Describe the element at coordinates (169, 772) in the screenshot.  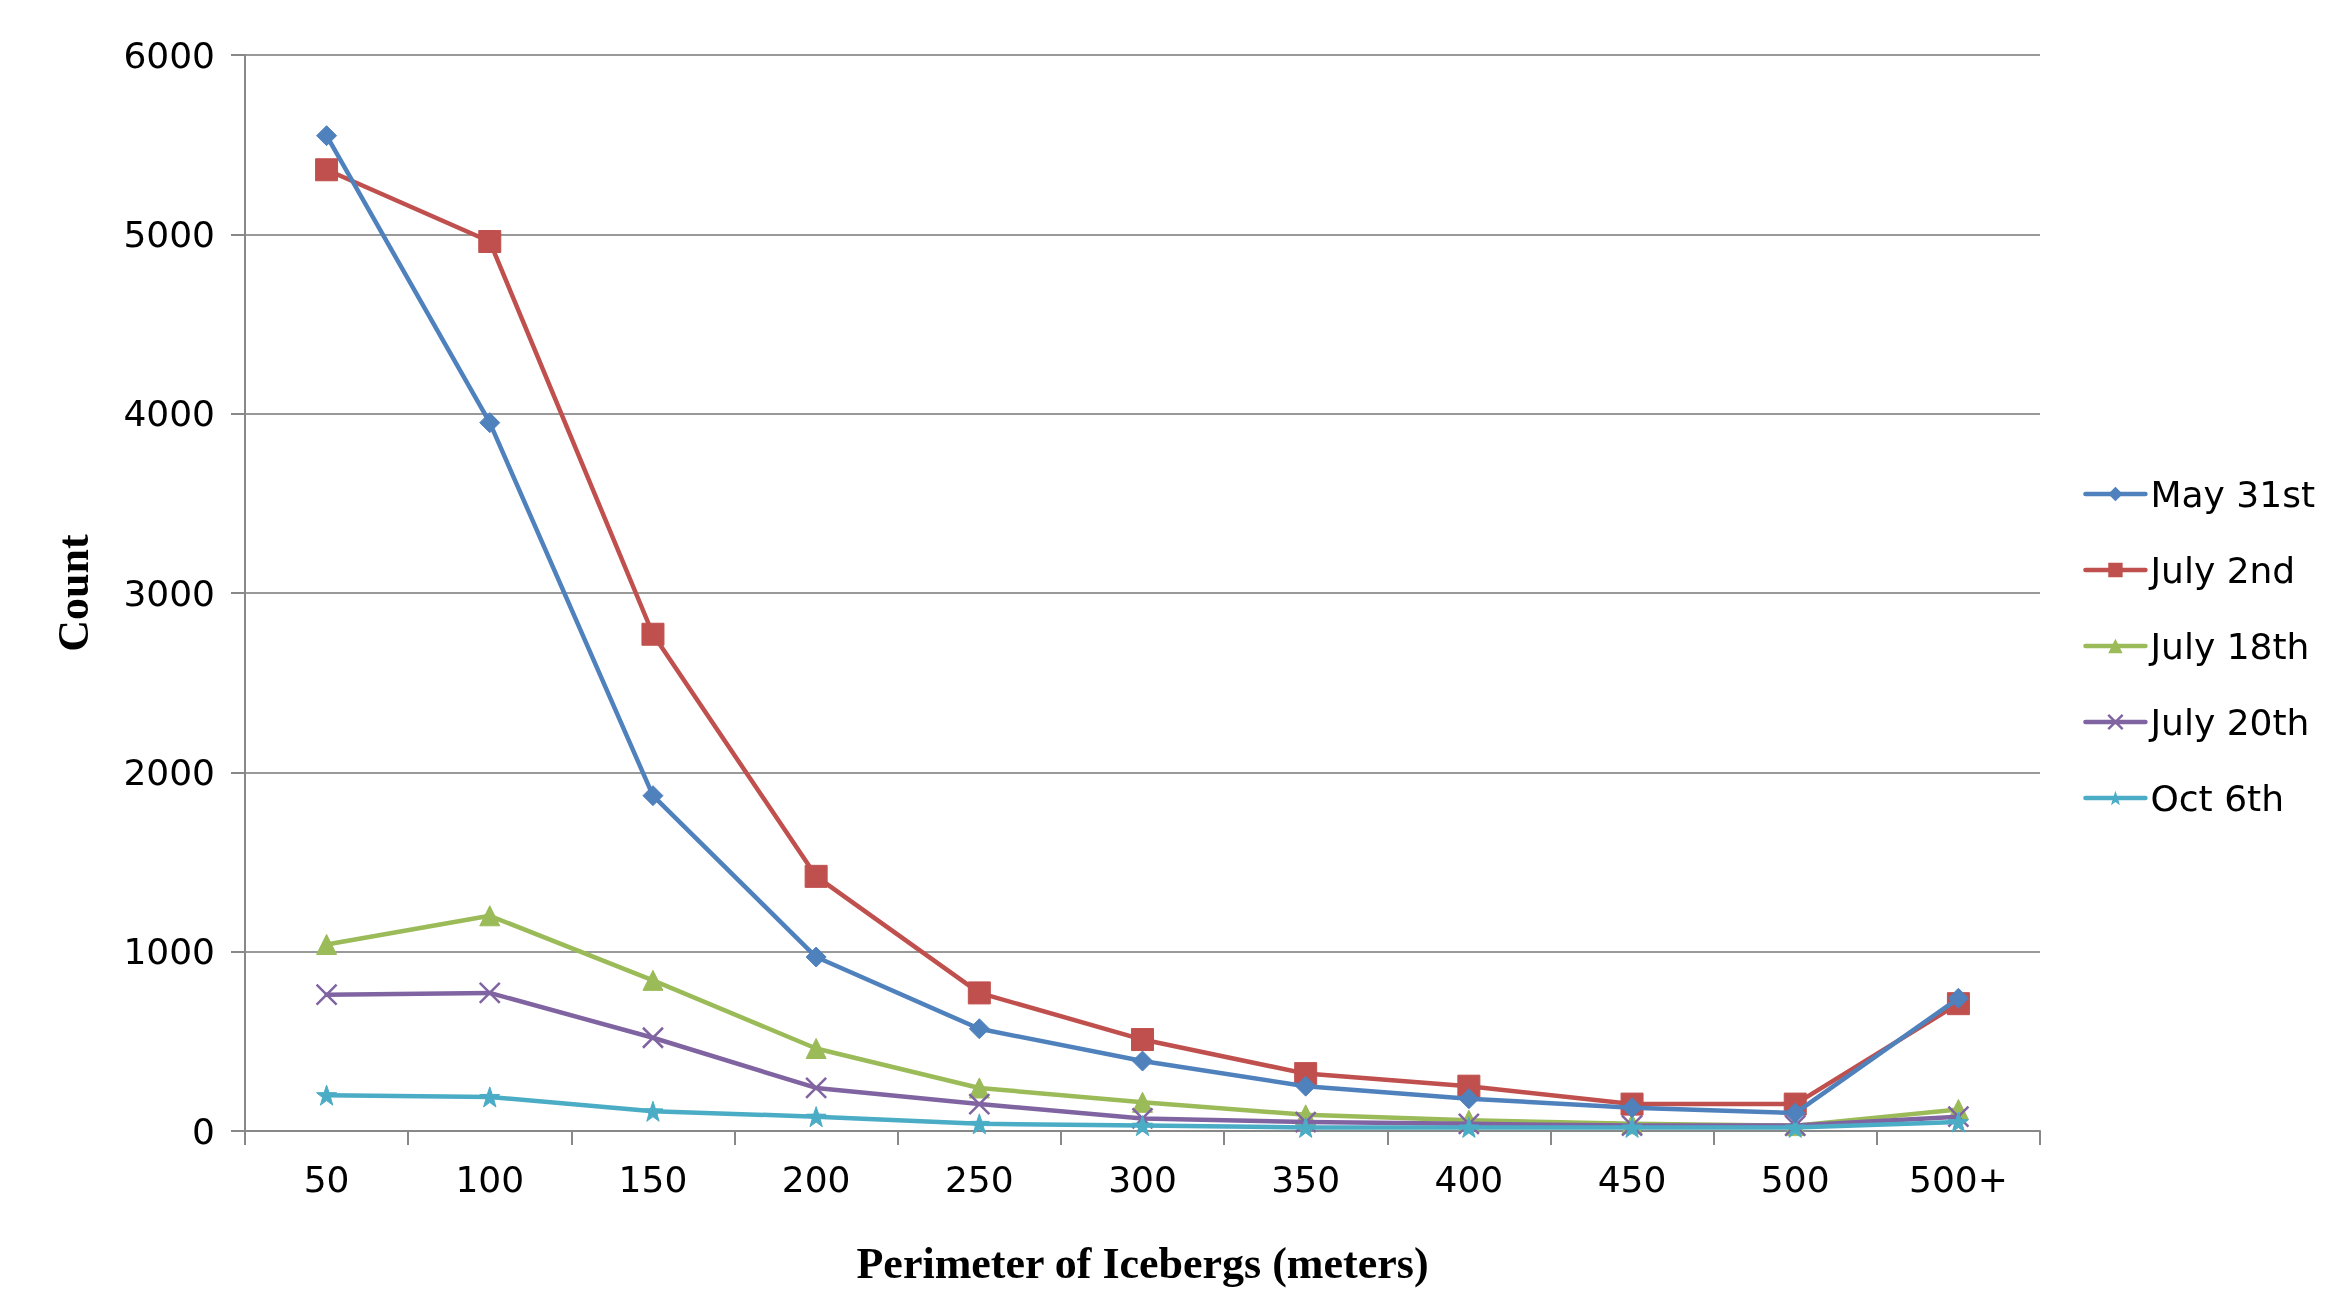
I see `y-tick-label: 2000` at that location.